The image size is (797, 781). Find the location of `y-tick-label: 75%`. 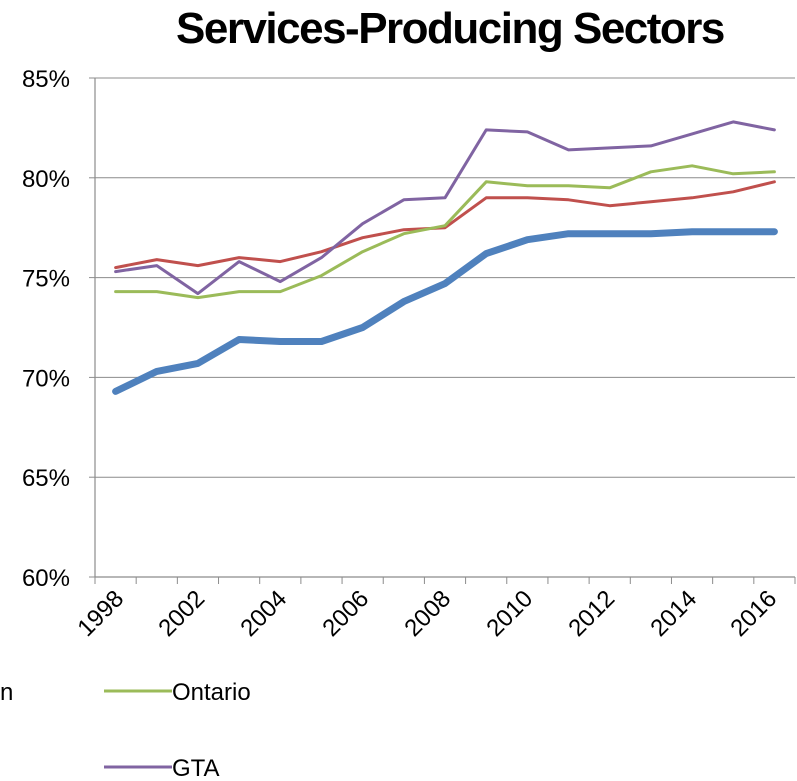

y-tick-label: 75% is located at coordinates (46, 279).